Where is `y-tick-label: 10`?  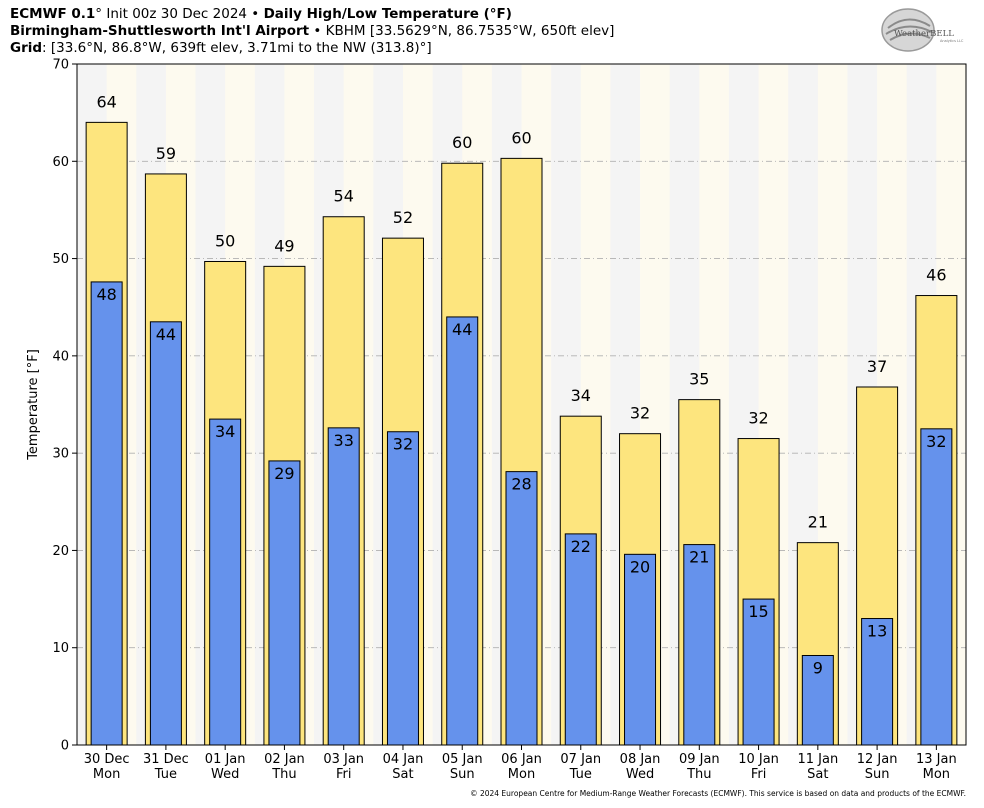 y-tick-label: 10 is located at coordinates (60, 648).